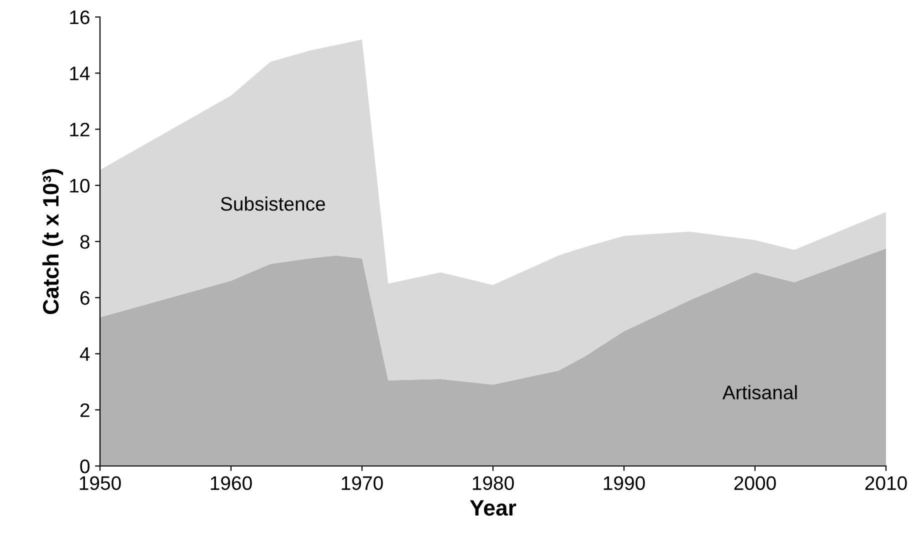  What do you see at coordinates (362, 483) in the screenshot?
I see `x-tick-label: 1970` at bounding box center [362, 483].